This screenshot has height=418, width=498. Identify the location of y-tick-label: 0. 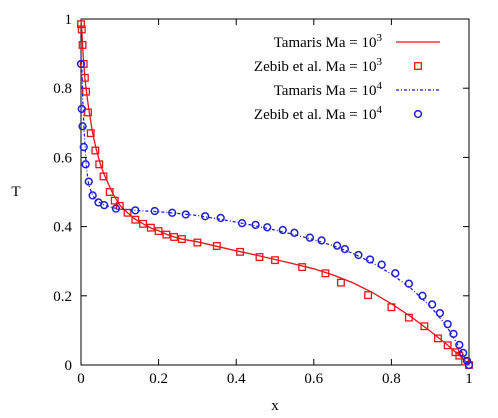
(69, 366).